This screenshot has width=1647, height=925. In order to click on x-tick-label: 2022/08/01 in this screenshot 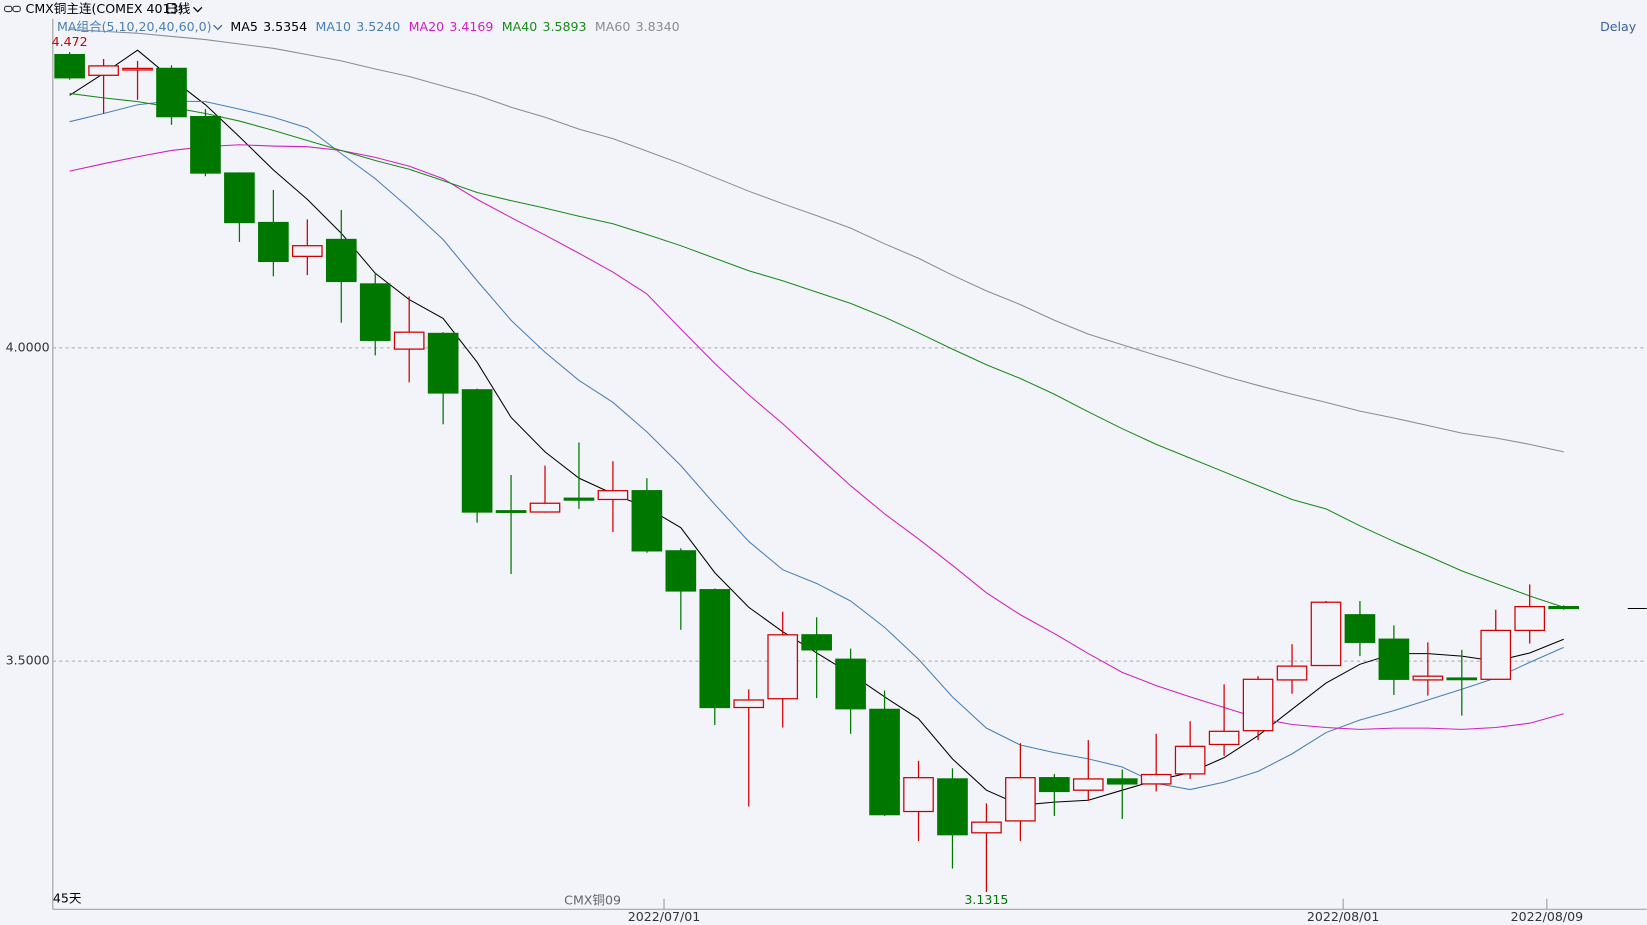, I will do `click(1343, 916)`.